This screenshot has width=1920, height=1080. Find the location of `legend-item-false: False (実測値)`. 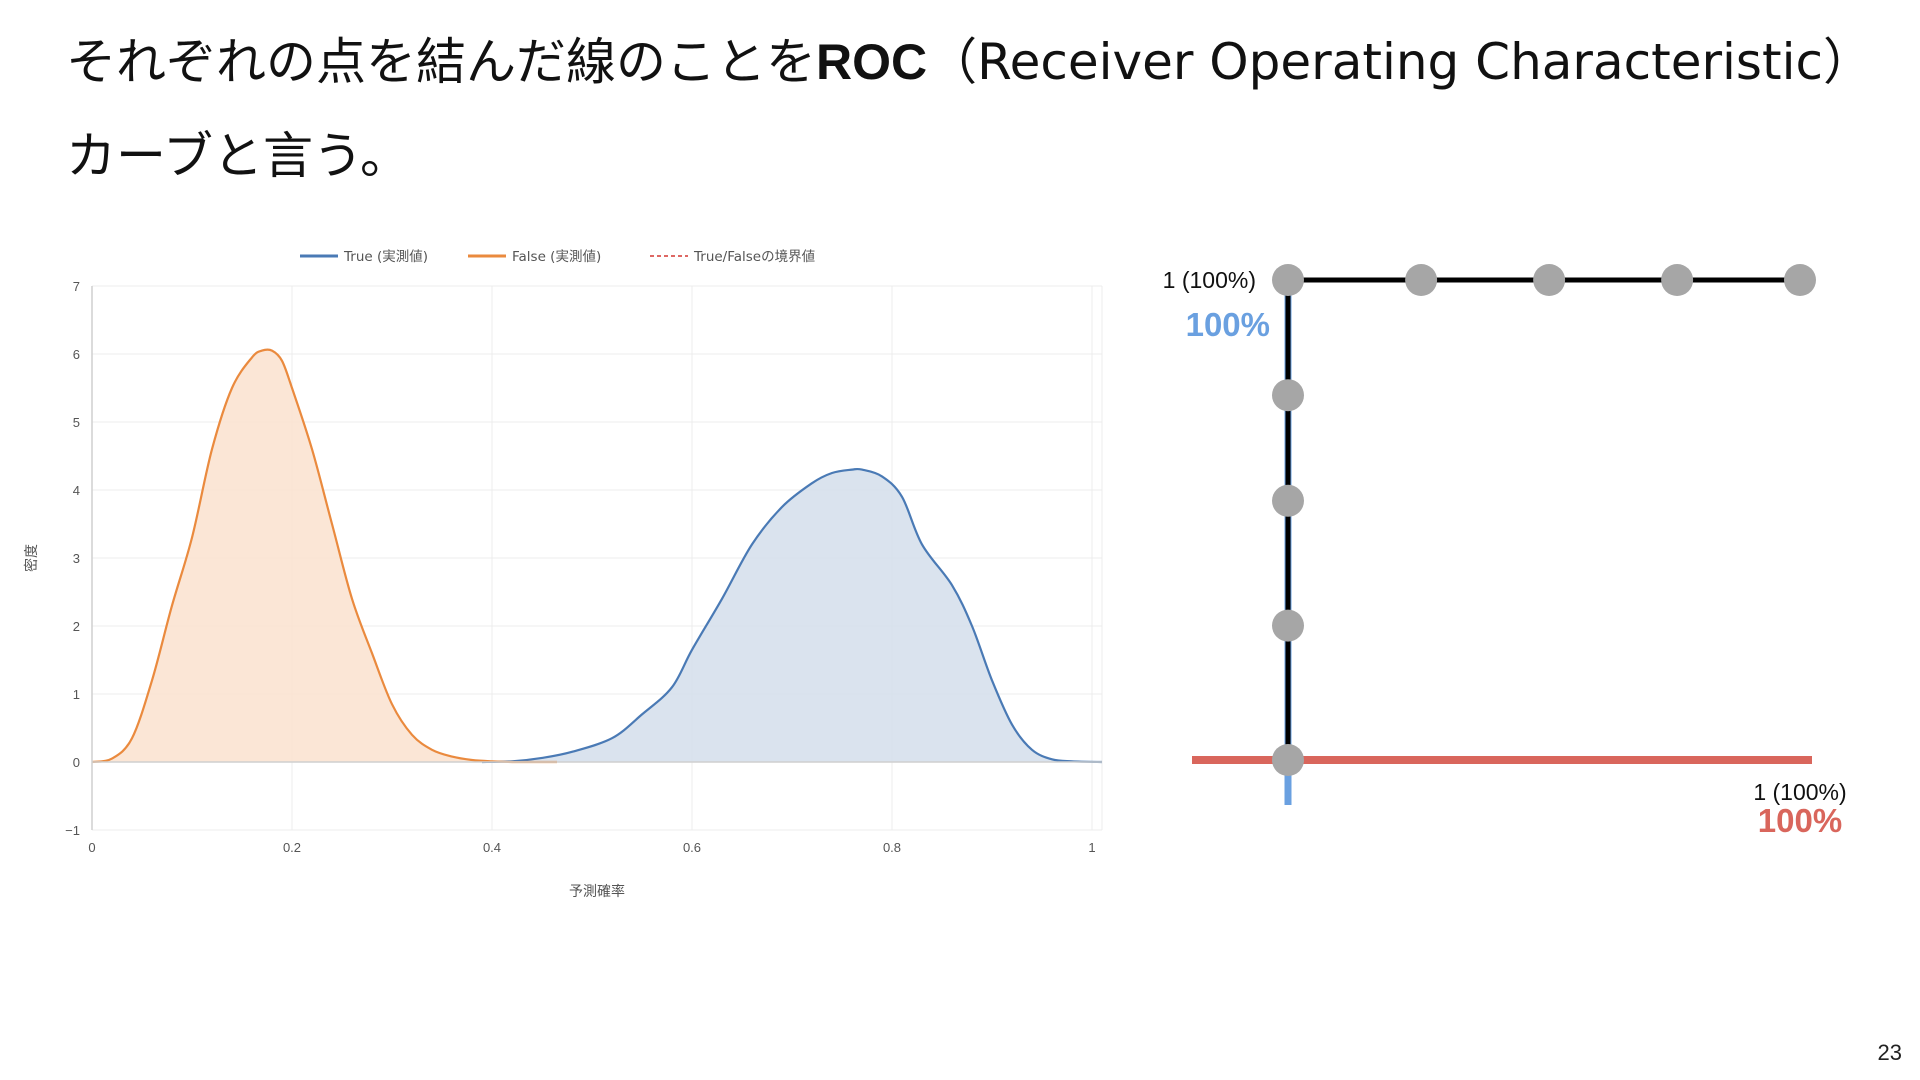

legend-item-false: False (実測値) is located at coordinates (534, 257).